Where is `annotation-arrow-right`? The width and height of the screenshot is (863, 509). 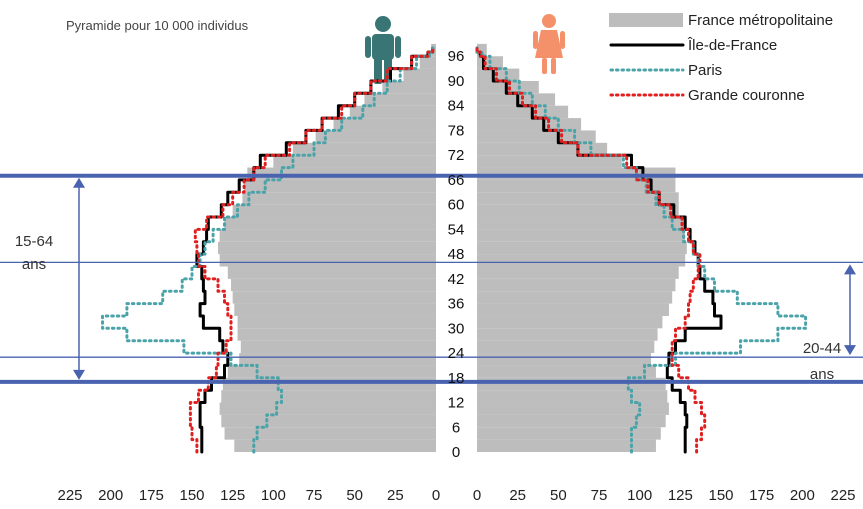 annotation-arrow-right is located at coordinates (850, 310).